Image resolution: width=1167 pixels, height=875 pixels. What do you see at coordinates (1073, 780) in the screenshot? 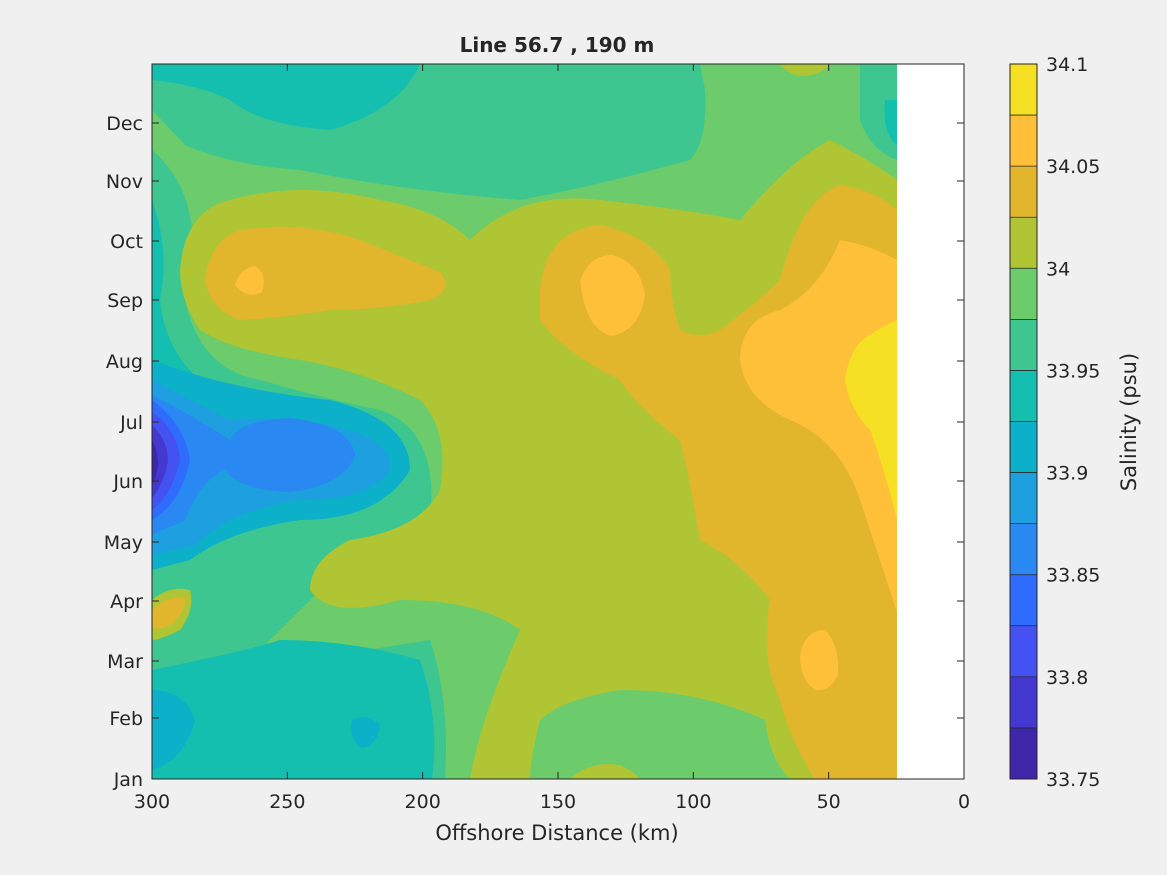
I see `colorbar-tick-label: 33.75` at bounding box center [1073, 780].